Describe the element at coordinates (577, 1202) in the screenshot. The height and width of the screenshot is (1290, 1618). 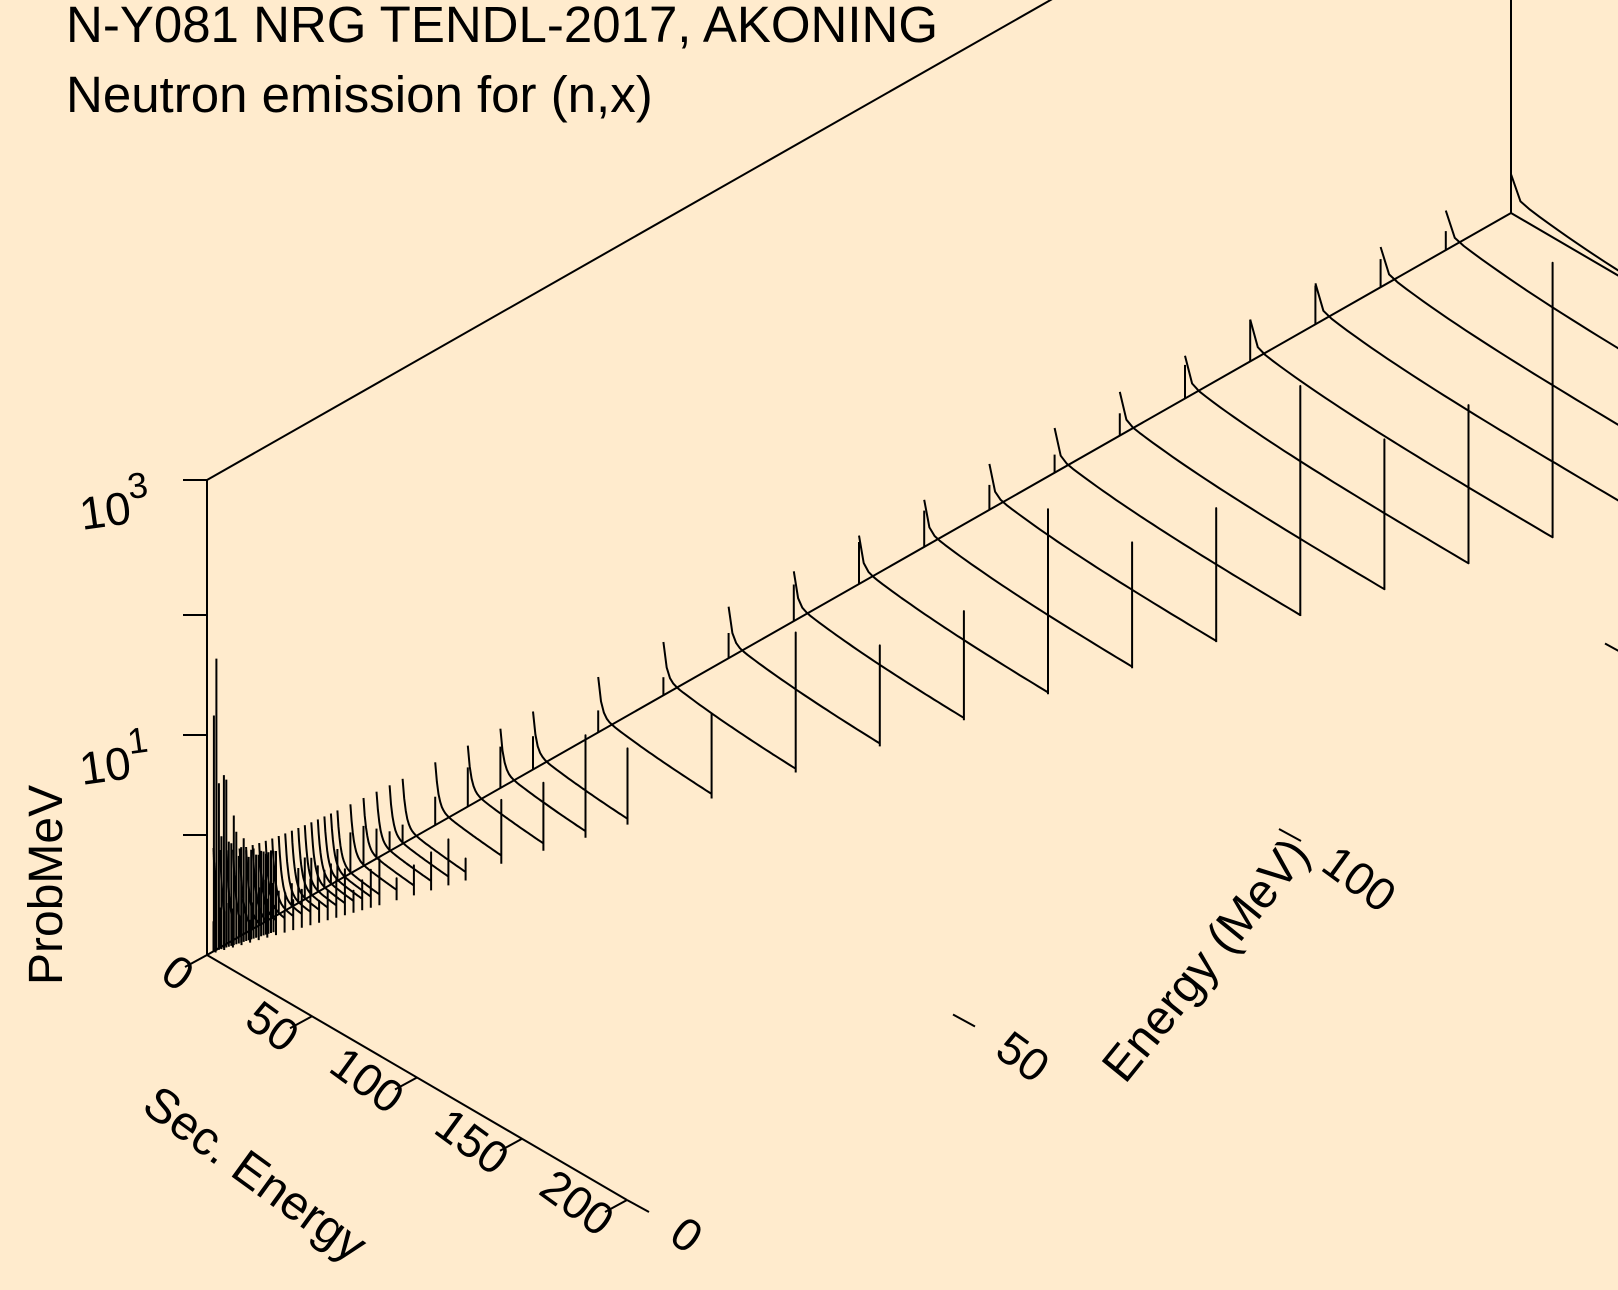
I see `x-tick-label-200: 200` at that location.